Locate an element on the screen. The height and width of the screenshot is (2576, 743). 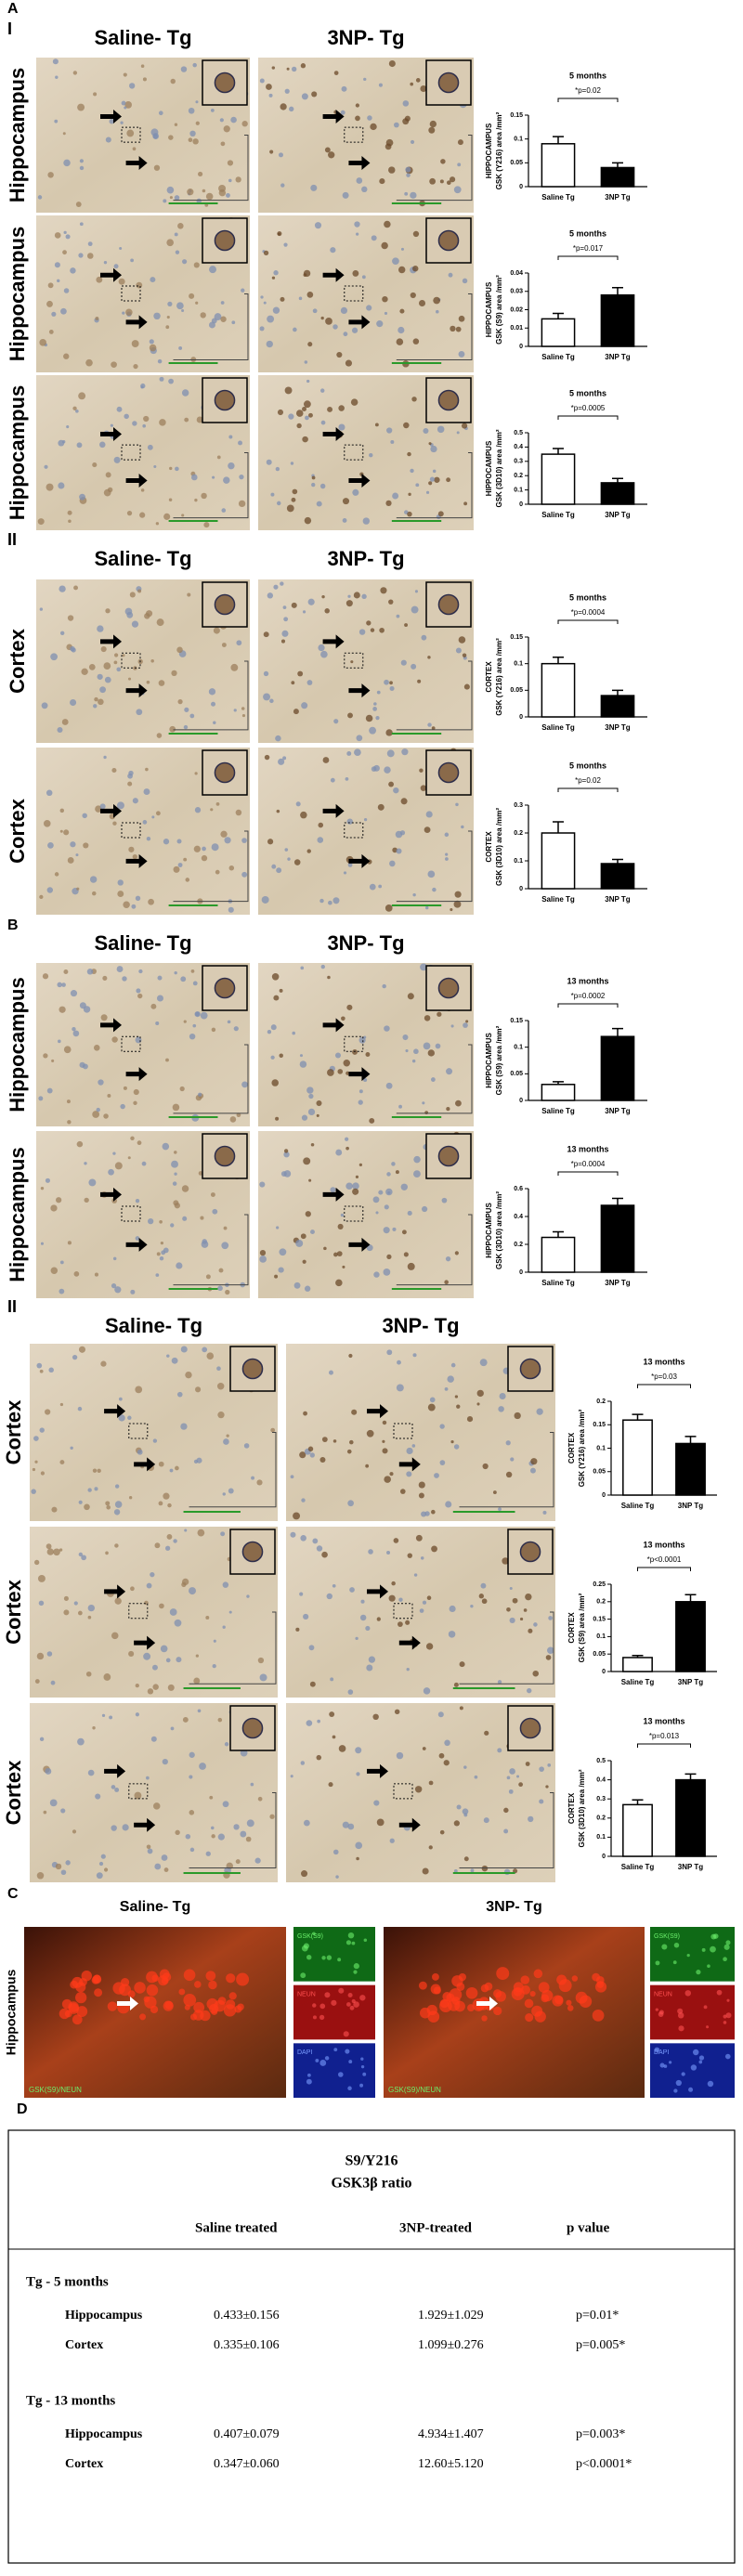
column-header: 3NP- Tg is located at coordinates (365, 37).